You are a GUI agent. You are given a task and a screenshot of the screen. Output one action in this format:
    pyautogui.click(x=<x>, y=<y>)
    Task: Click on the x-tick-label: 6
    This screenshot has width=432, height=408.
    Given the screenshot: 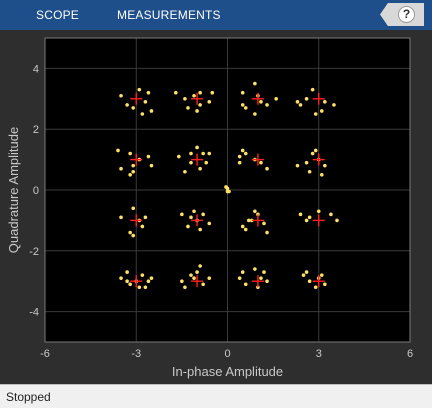 What is the action you would take?
    pyautogui.click(x=410, y=354)
    